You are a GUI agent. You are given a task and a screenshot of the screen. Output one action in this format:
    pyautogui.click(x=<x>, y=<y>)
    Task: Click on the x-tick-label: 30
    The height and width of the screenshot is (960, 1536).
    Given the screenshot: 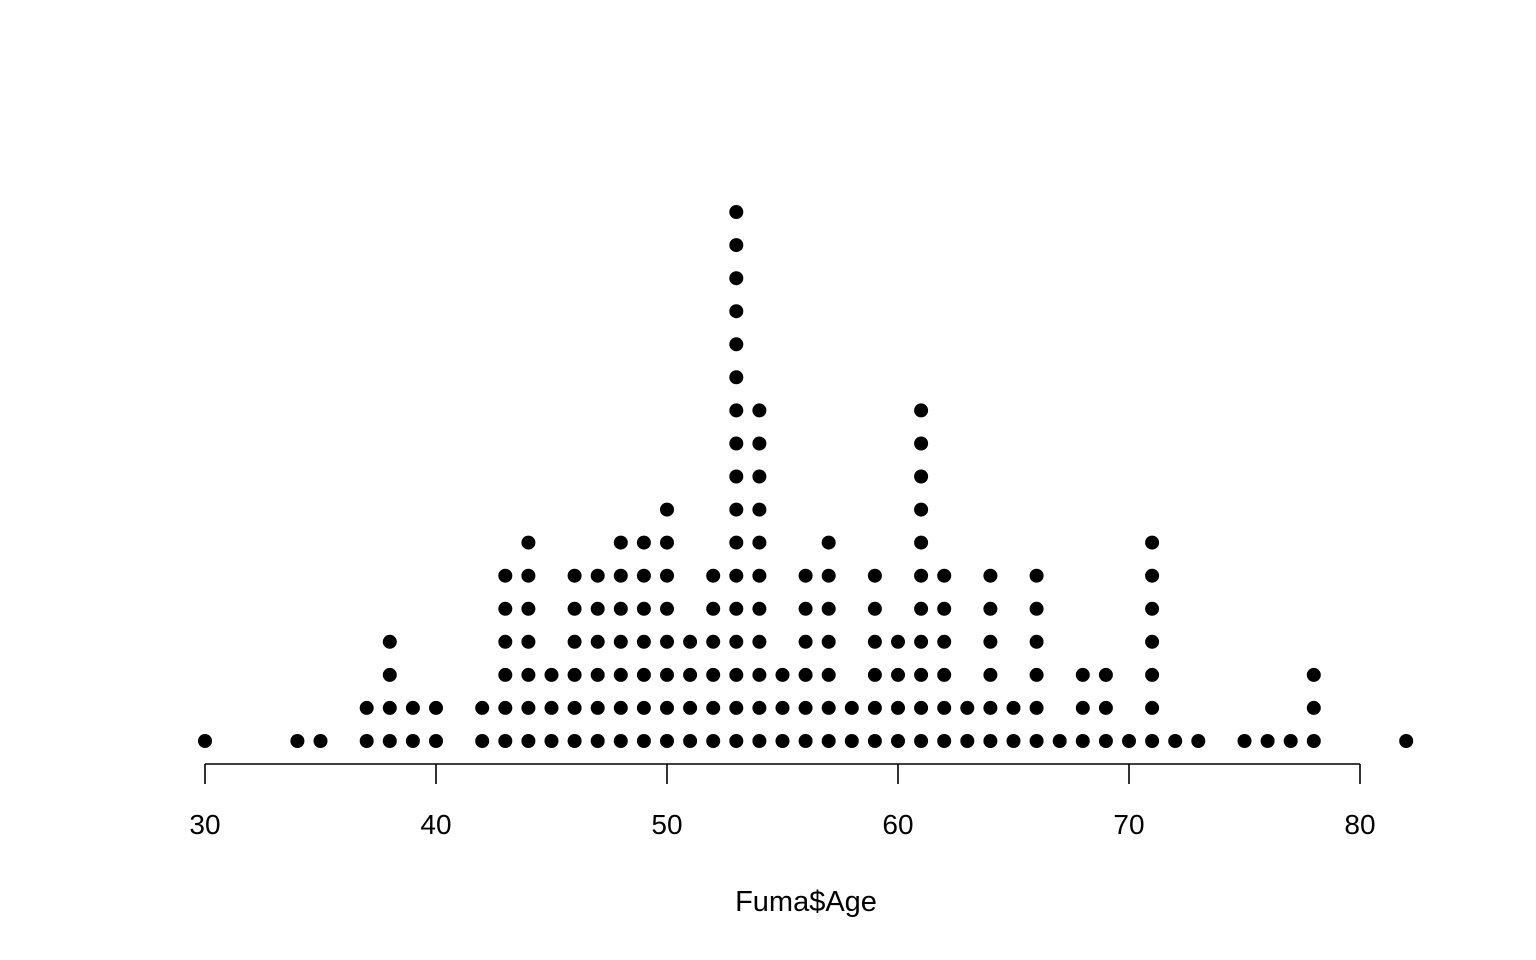 What is the action you would take?
    pyautogui.click(x=204, y=824)
    